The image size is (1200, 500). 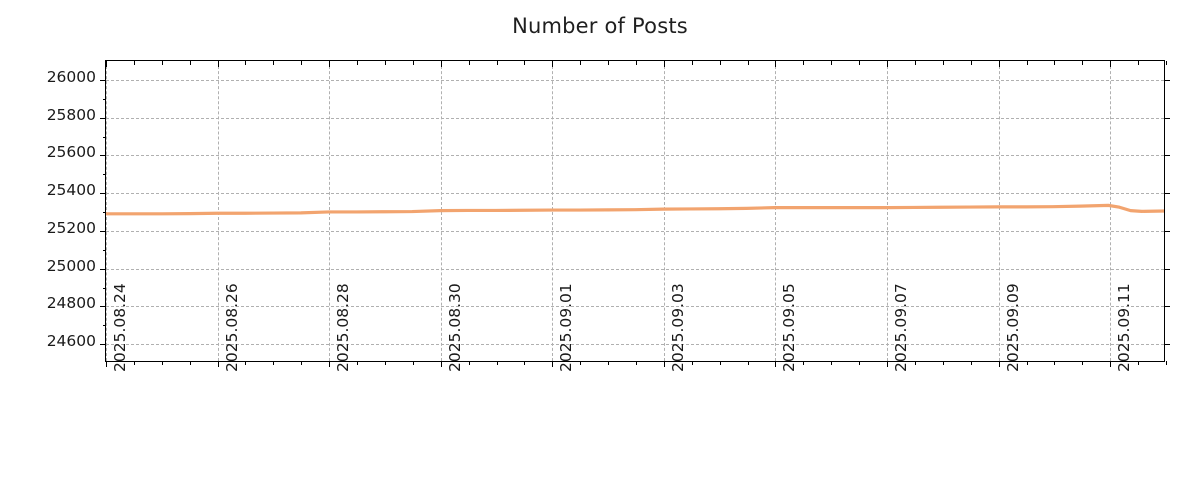 What do you see at coordinates (600, 26) in the screenshot?
I see `page-title: Number of Posts` at bounding box center [600, 26].